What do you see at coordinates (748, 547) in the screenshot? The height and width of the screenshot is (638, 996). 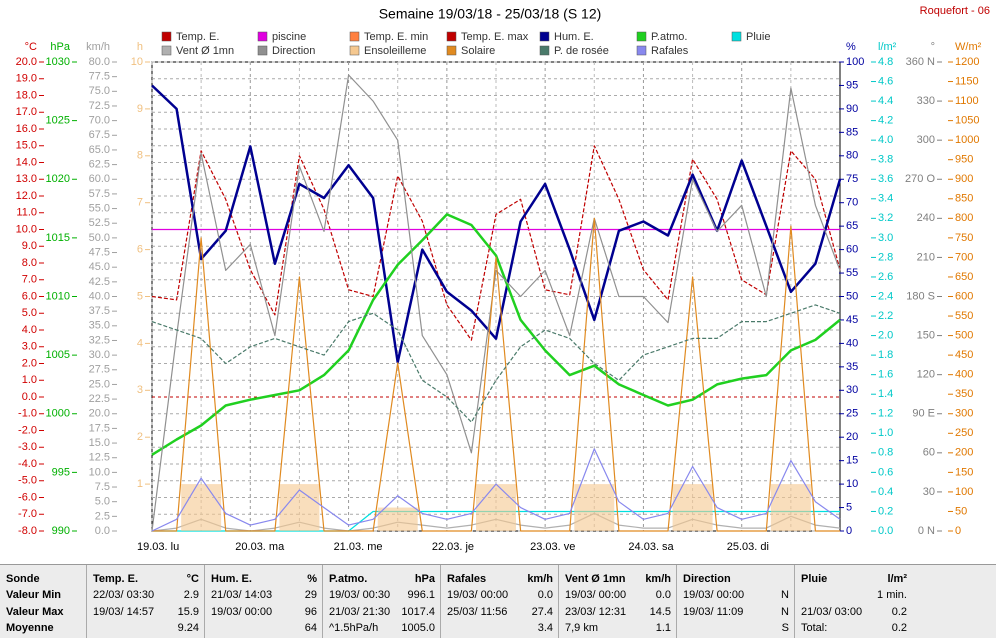 I see `x-tick-label: 25.03. di` at bounding box center [748, 547].